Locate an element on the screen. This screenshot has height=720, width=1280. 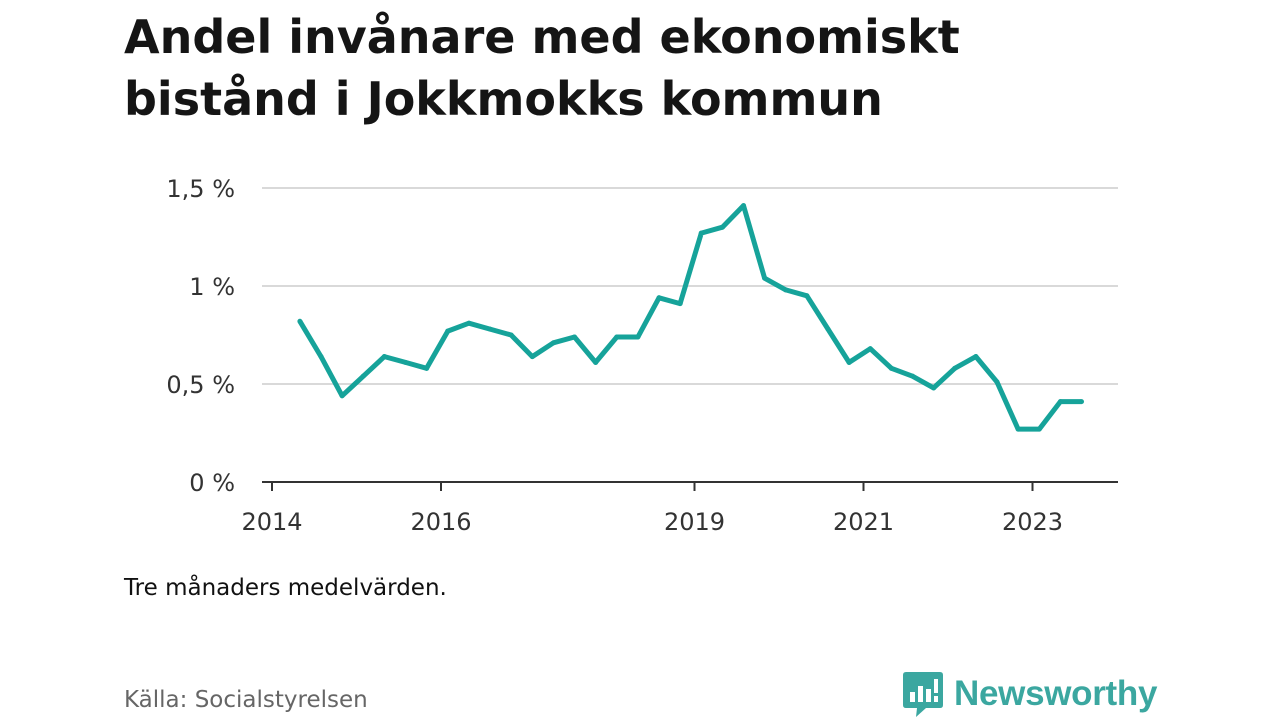
x-tick-label: 2021 is located at coordinates (863, 522).